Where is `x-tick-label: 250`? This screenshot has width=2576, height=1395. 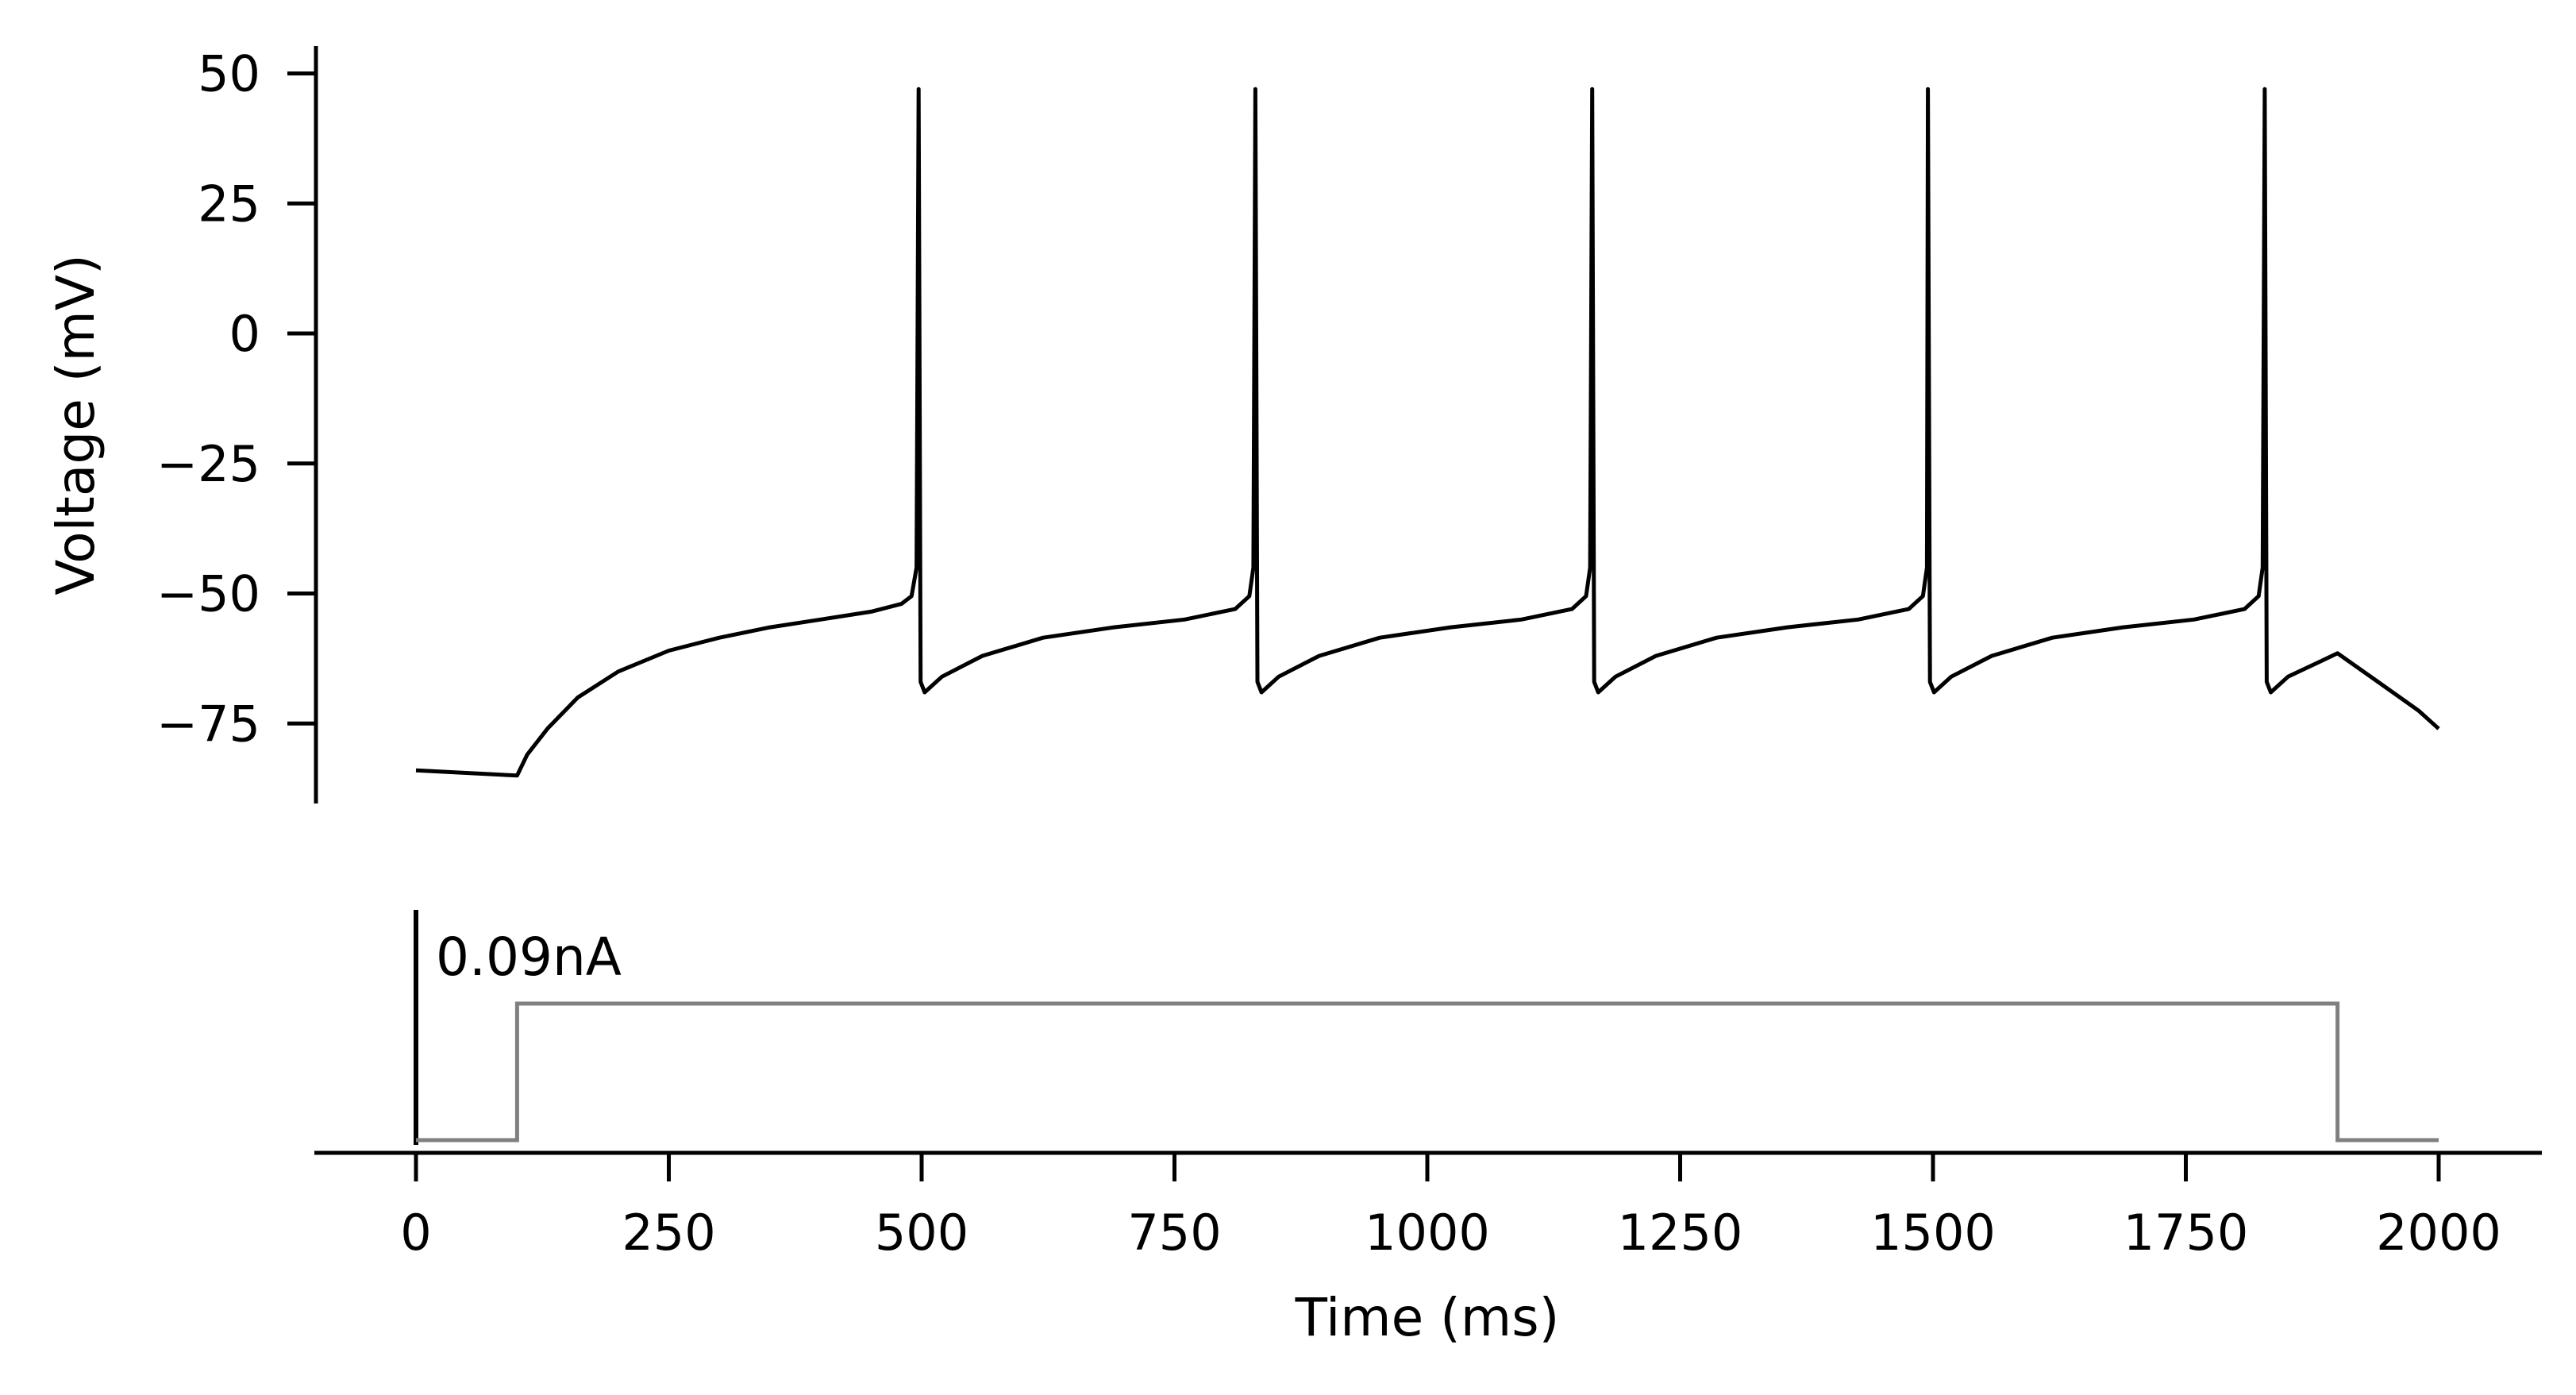
x-tick-label: 250 is located at coordinates (668, 1233).